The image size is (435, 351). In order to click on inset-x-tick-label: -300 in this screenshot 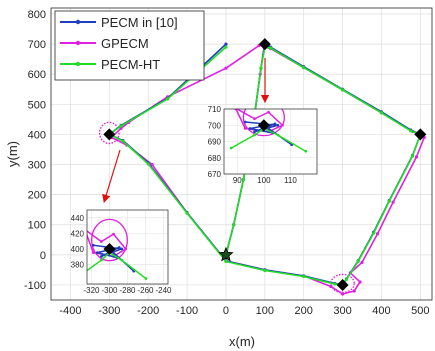, I will do `click(109, 290)`.